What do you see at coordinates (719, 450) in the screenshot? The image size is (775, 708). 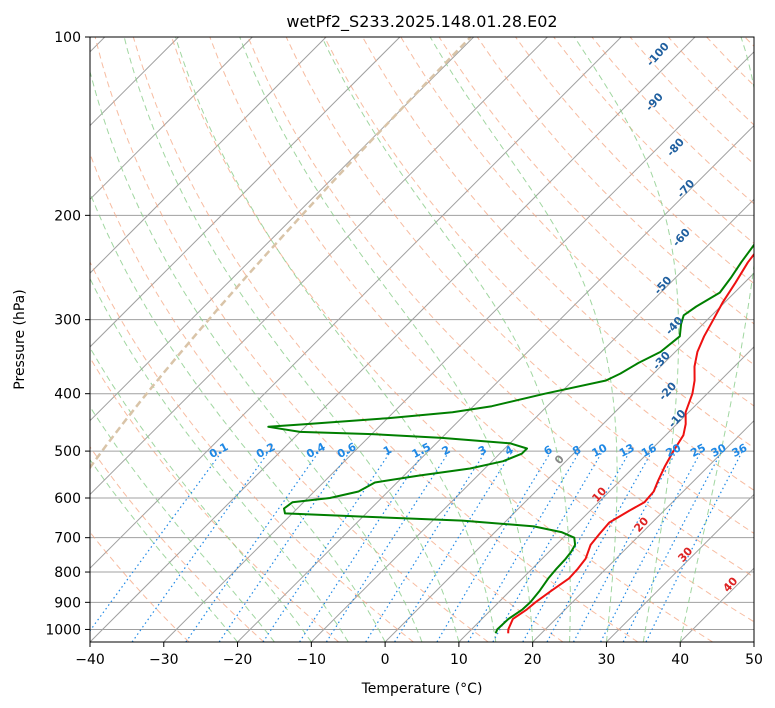 I see `mixing-ratio-label: 30` at bounding box center [719, 450].